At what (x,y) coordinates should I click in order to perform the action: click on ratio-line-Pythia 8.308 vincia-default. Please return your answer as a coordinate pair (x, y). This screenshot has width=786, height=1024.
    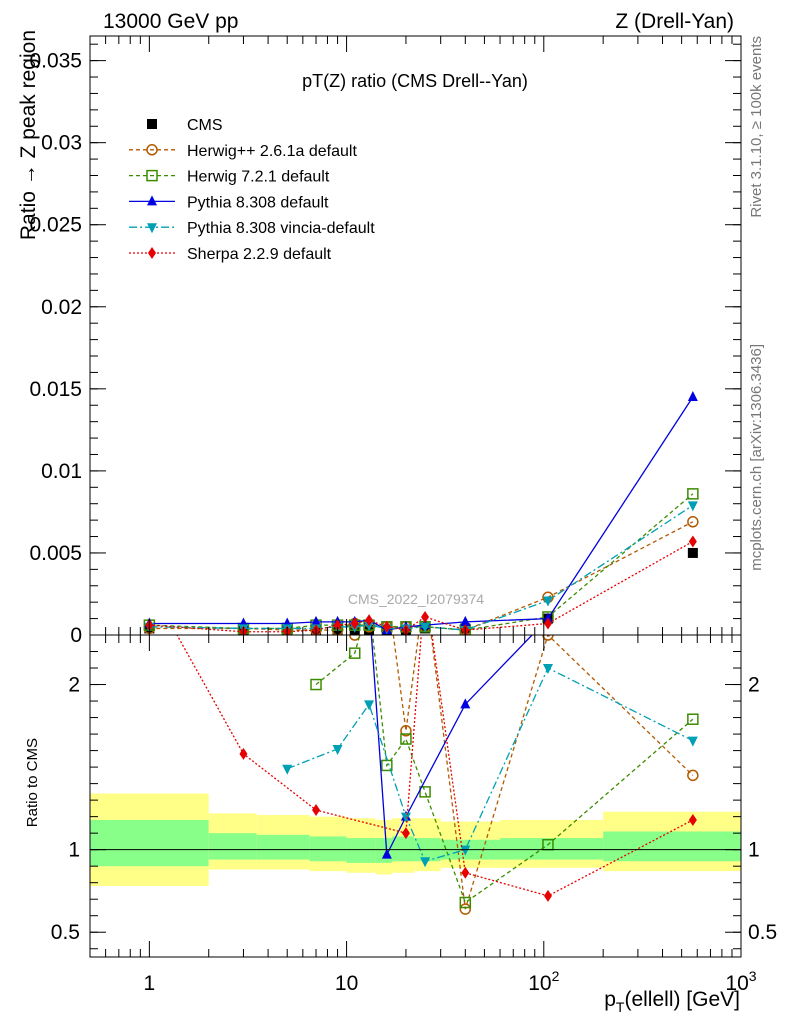
    Looking at the image, I should click on (490, 765).